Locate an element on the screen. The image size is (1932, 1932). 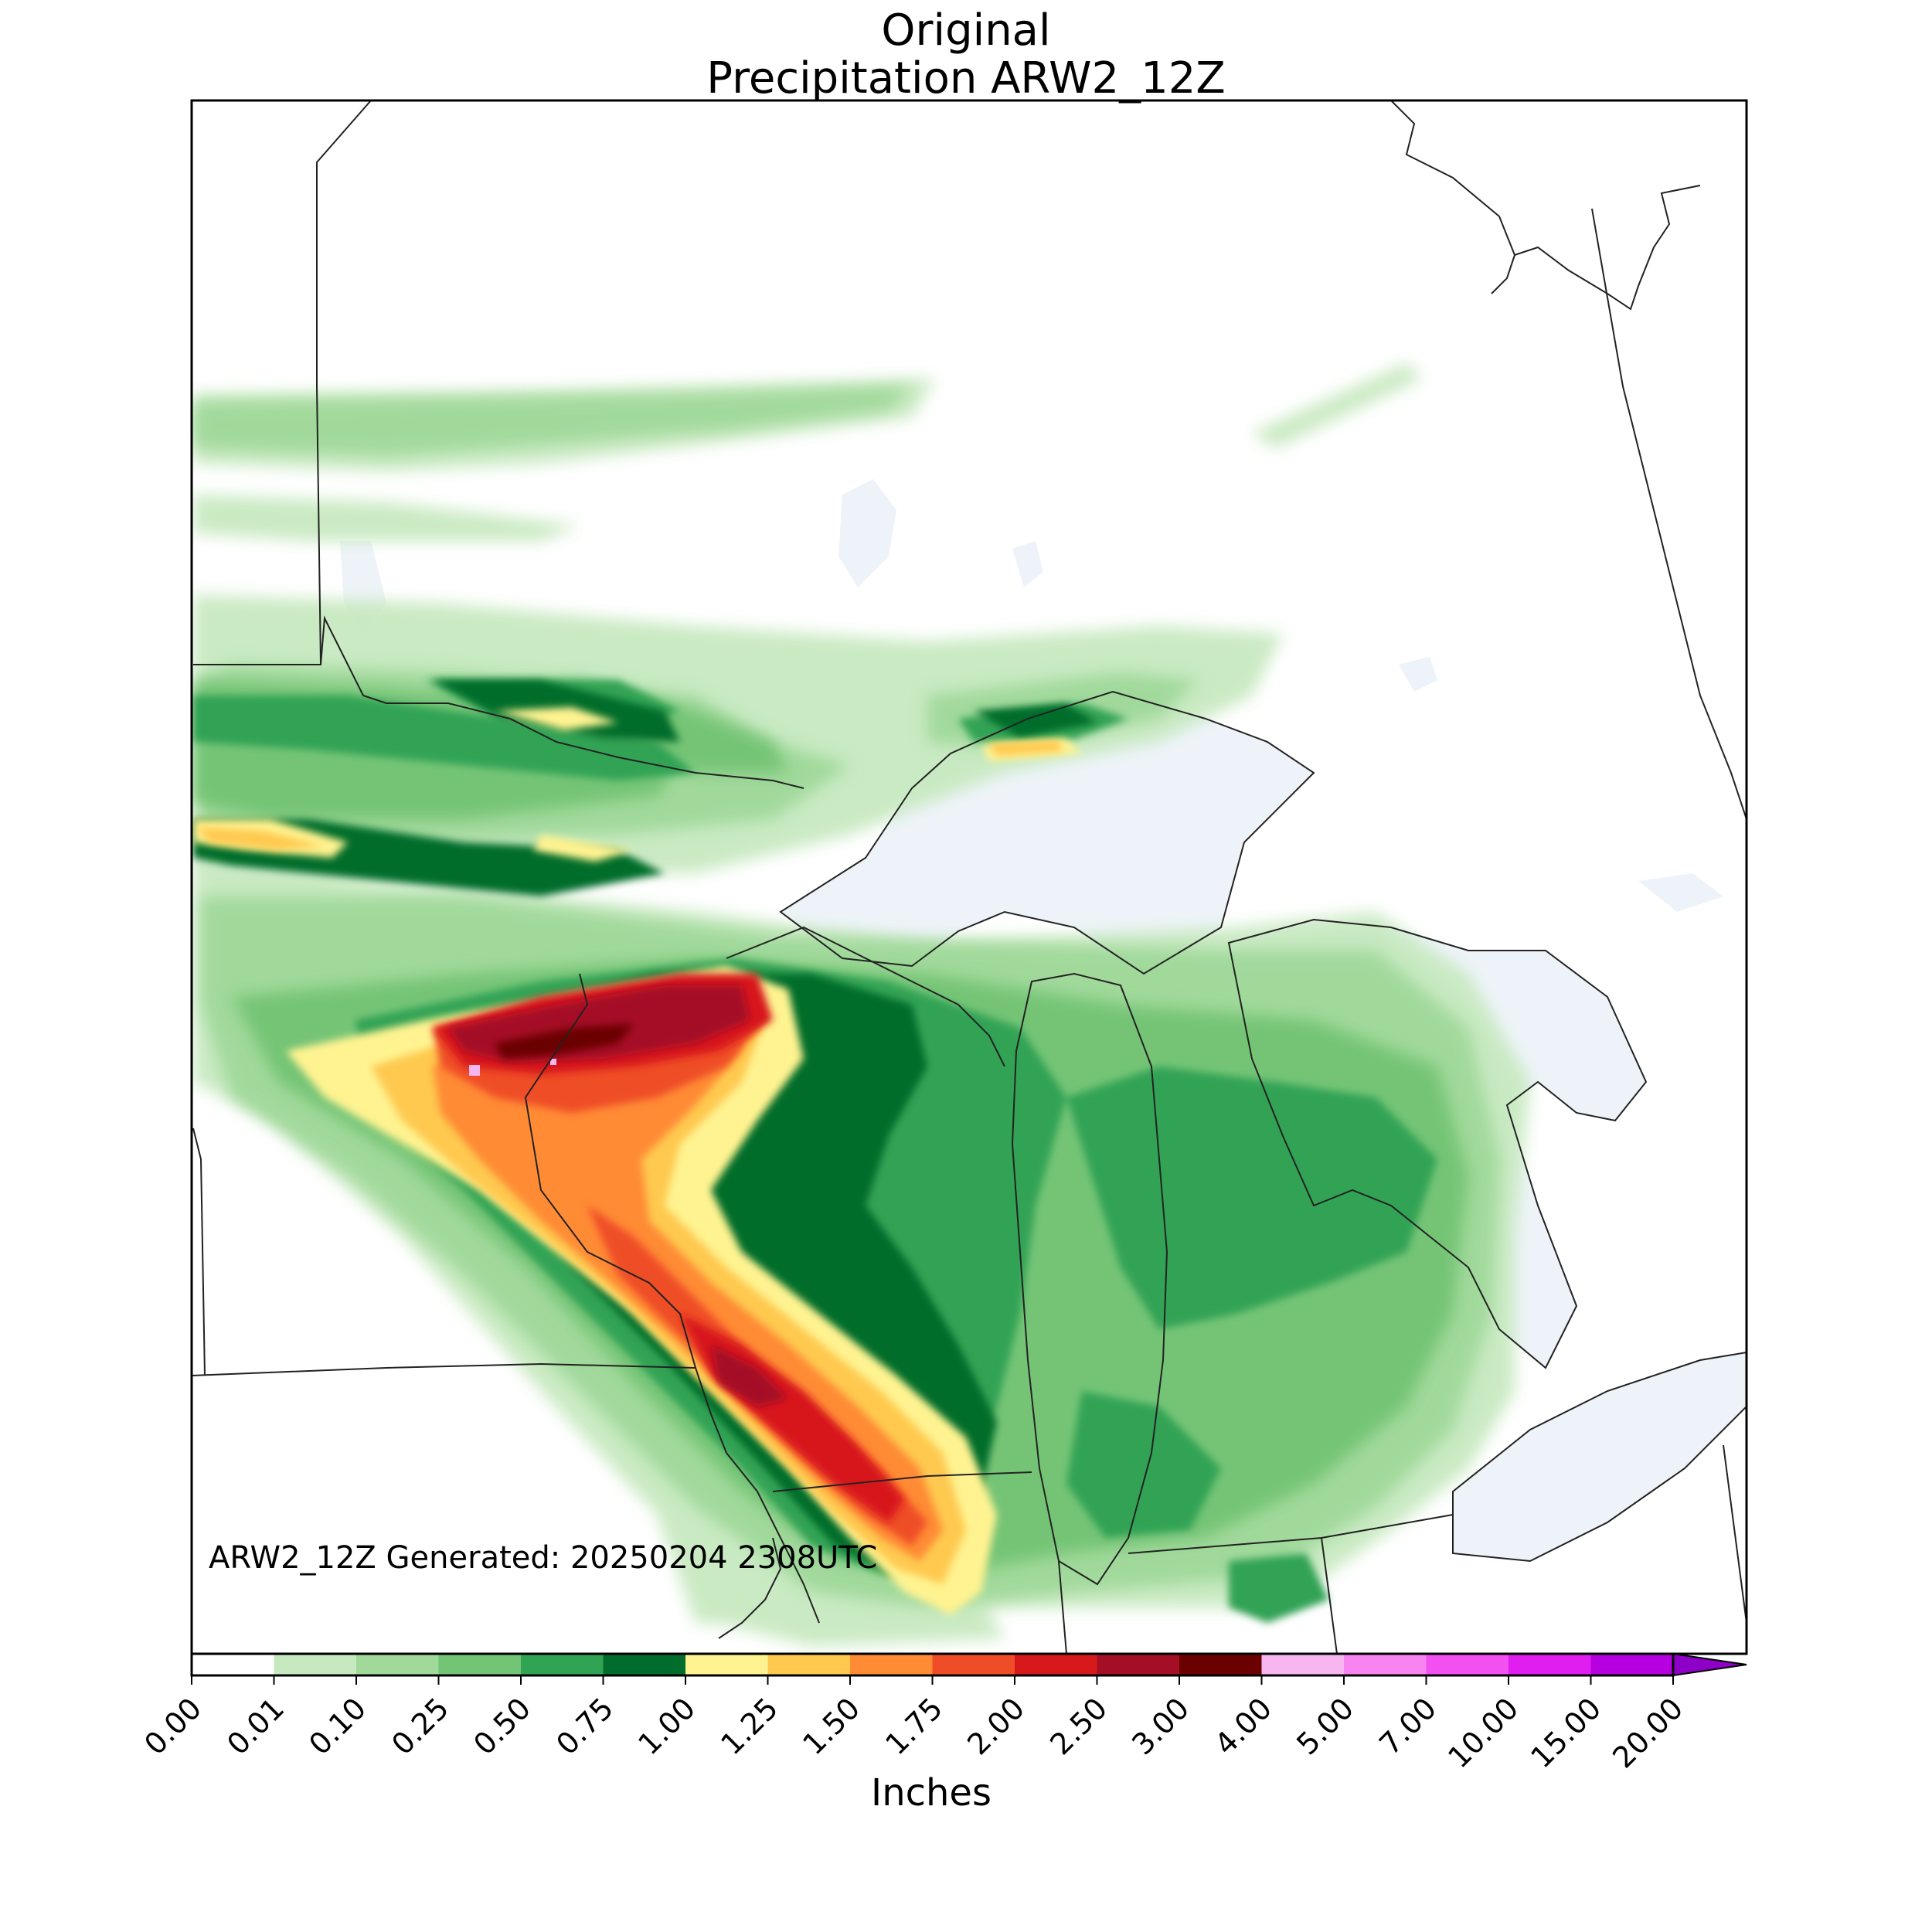
lake-huron-shore is located at coordinates (1438, 1143).